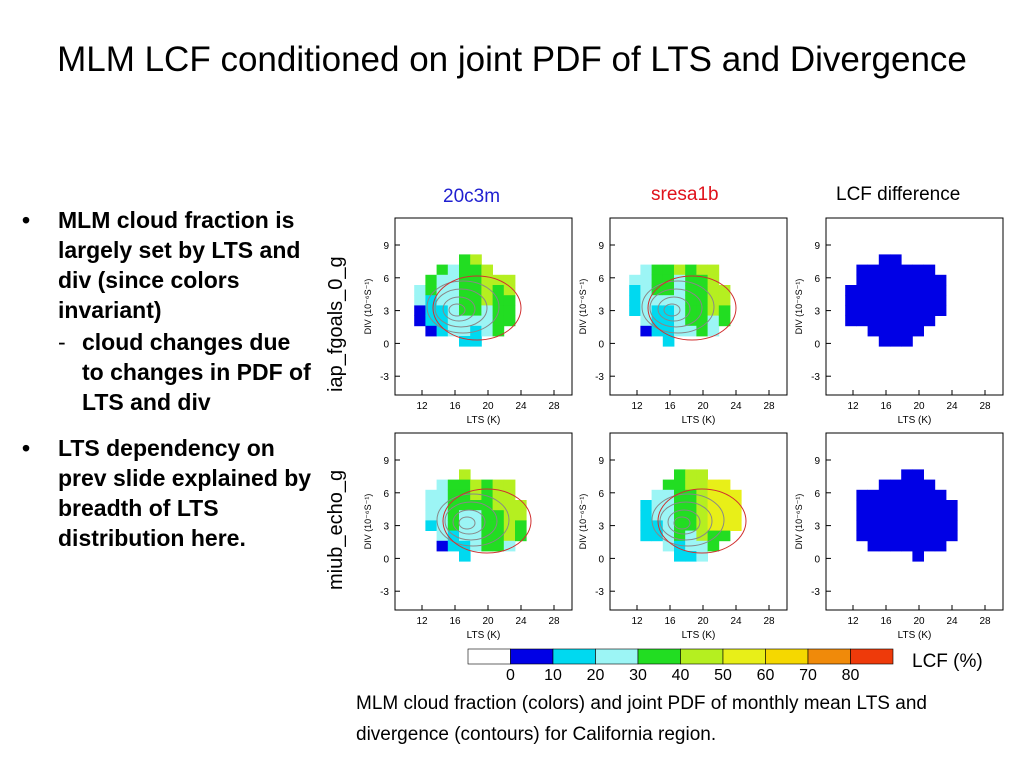  What do you see at coordinates (680, 666) in the screenshot?
I see `colorbar: 0 10 20 30 40 50 60 70 80` at bounding box center [680, 666].